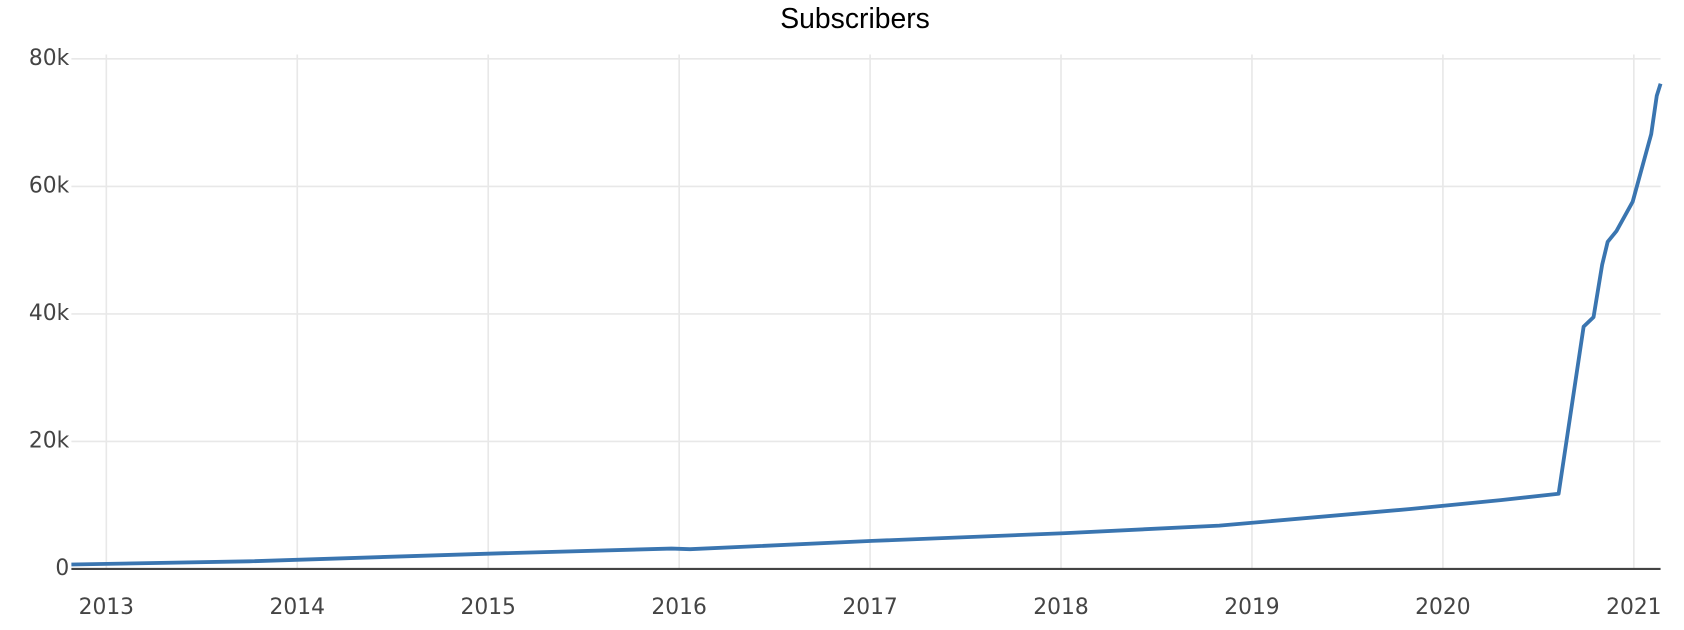  I want to click on x-tick-label: 2020, so click(1442, 607).